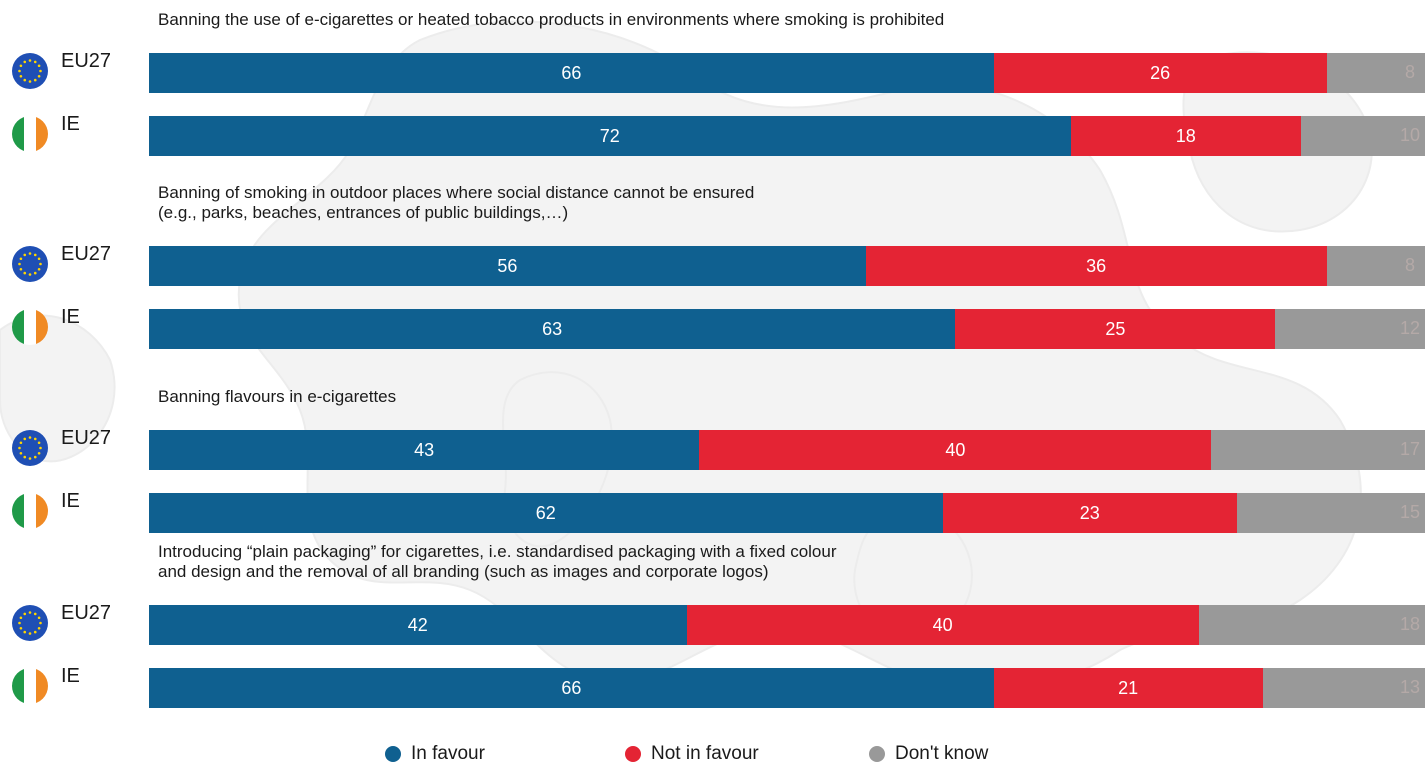 The width and height of the screenshot is (1425, 765). I want to click on data-label-dont-know: 10, so click(1410, 135).